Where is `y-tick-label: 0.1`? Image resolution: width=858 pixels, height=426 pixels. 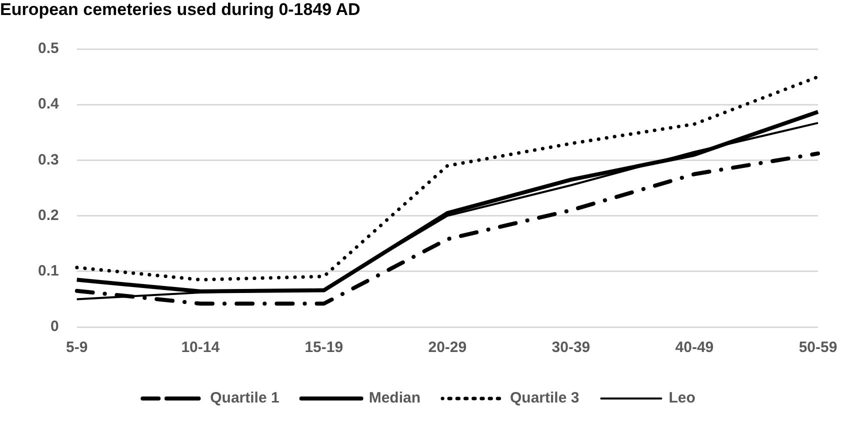
y-tick-label: 0.1 is located at coordinates (48, 271).